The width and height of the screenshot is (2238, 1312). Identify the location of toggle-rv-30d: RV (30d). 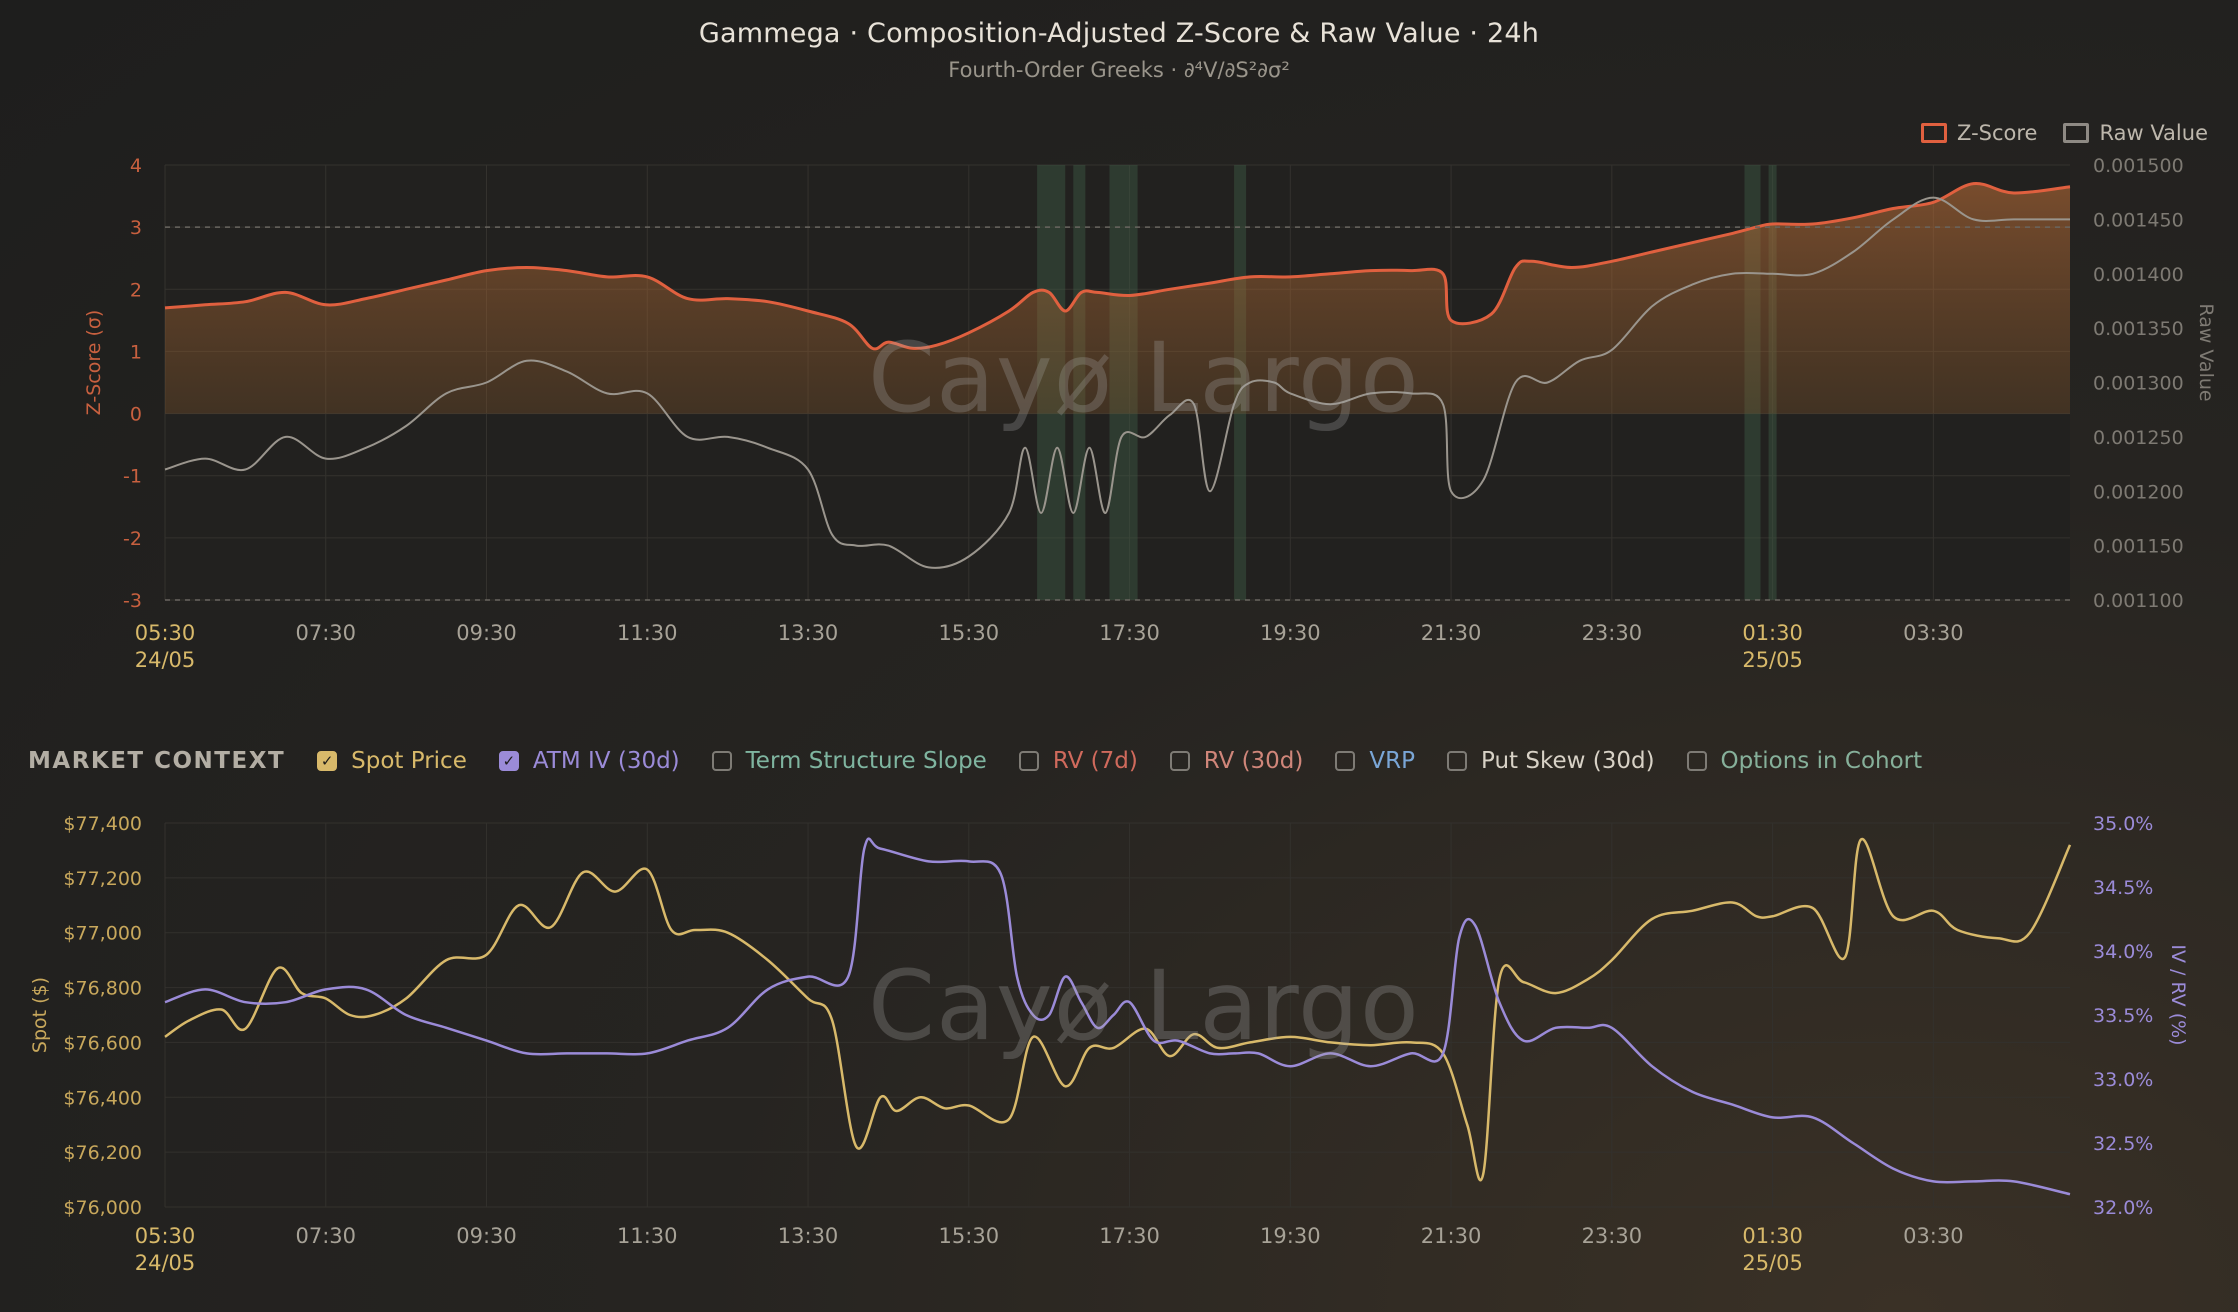
(1236, 761).